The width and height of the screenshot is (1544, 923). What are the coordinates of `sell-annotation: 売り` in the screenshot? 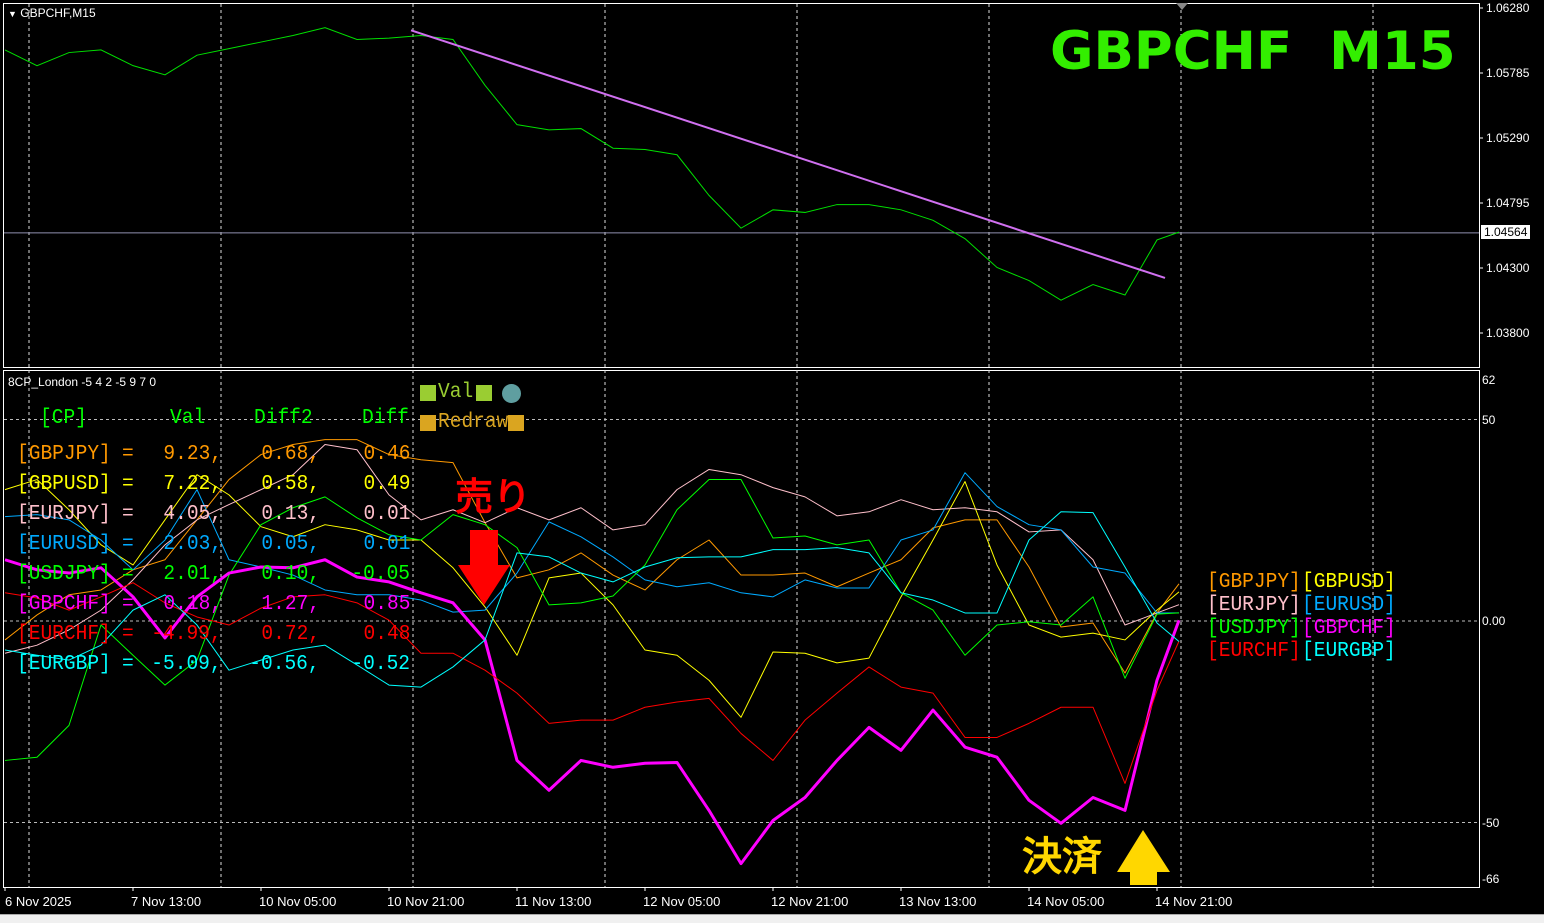 It's located at (493, 497).